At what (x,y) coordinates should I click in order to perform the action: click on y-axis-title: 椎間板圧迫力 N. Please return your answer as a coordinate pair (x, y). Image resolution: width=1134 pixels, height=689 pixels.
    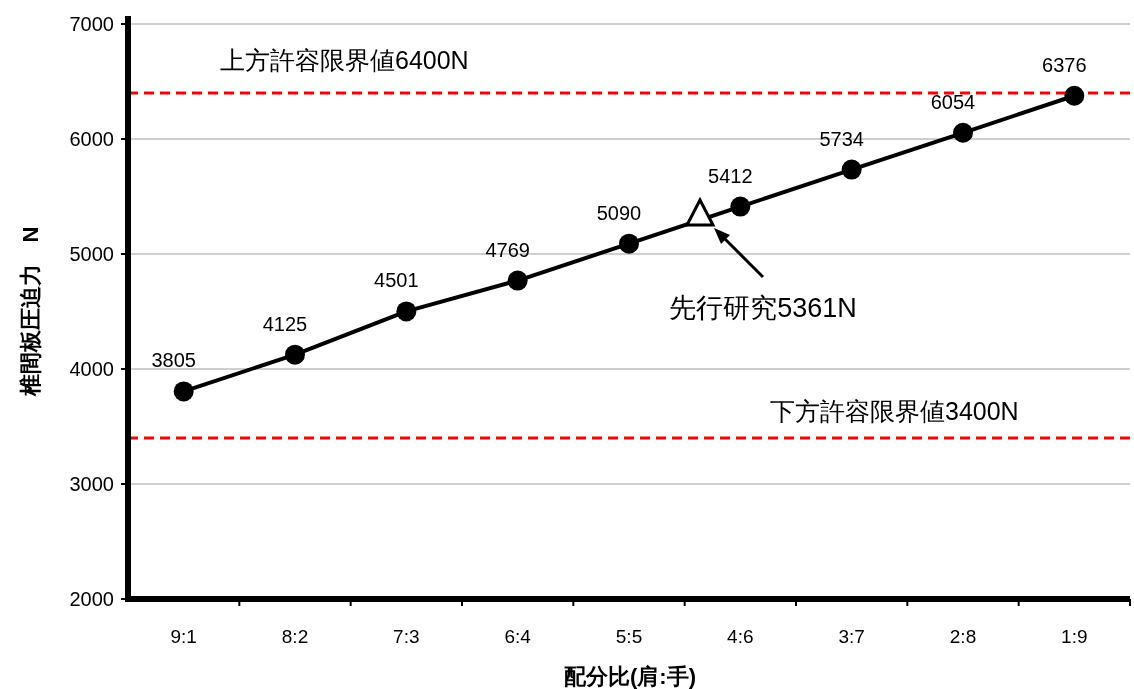
    Looking at the image, I should click on (30, 312).